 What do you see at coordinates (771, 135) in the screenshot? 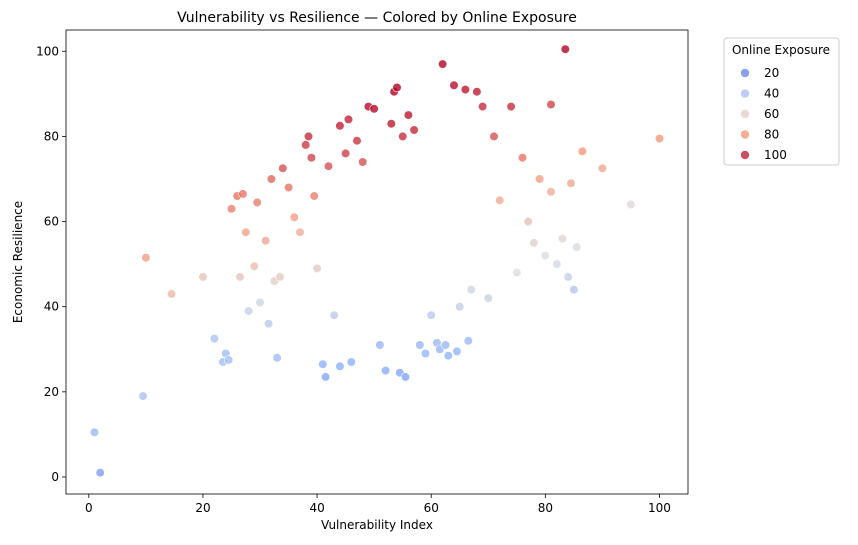
I see `legend-label: 80` at bounding box center [771, 135].